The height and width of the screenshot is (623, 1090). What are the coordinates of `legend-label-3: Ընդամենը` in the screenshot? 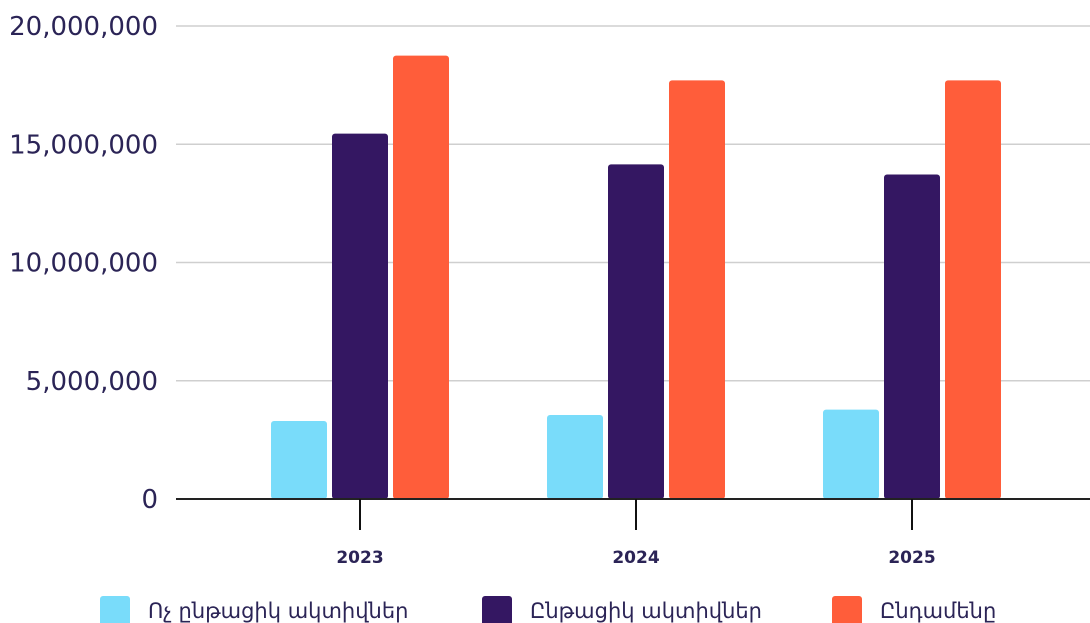 It's located at (938, 611).